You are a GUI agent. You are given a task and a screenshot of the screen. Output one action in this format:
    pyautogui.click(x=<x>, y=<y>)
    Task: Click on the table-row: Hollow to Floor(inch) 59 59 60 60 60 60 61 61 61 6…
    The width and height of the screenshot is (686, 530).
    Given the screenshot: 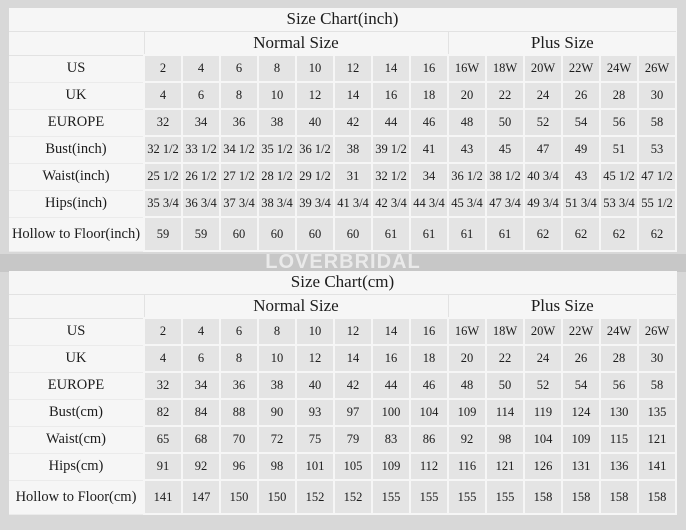 What is the action you would take?
    pyautogui.click(x=343, y=234)
    